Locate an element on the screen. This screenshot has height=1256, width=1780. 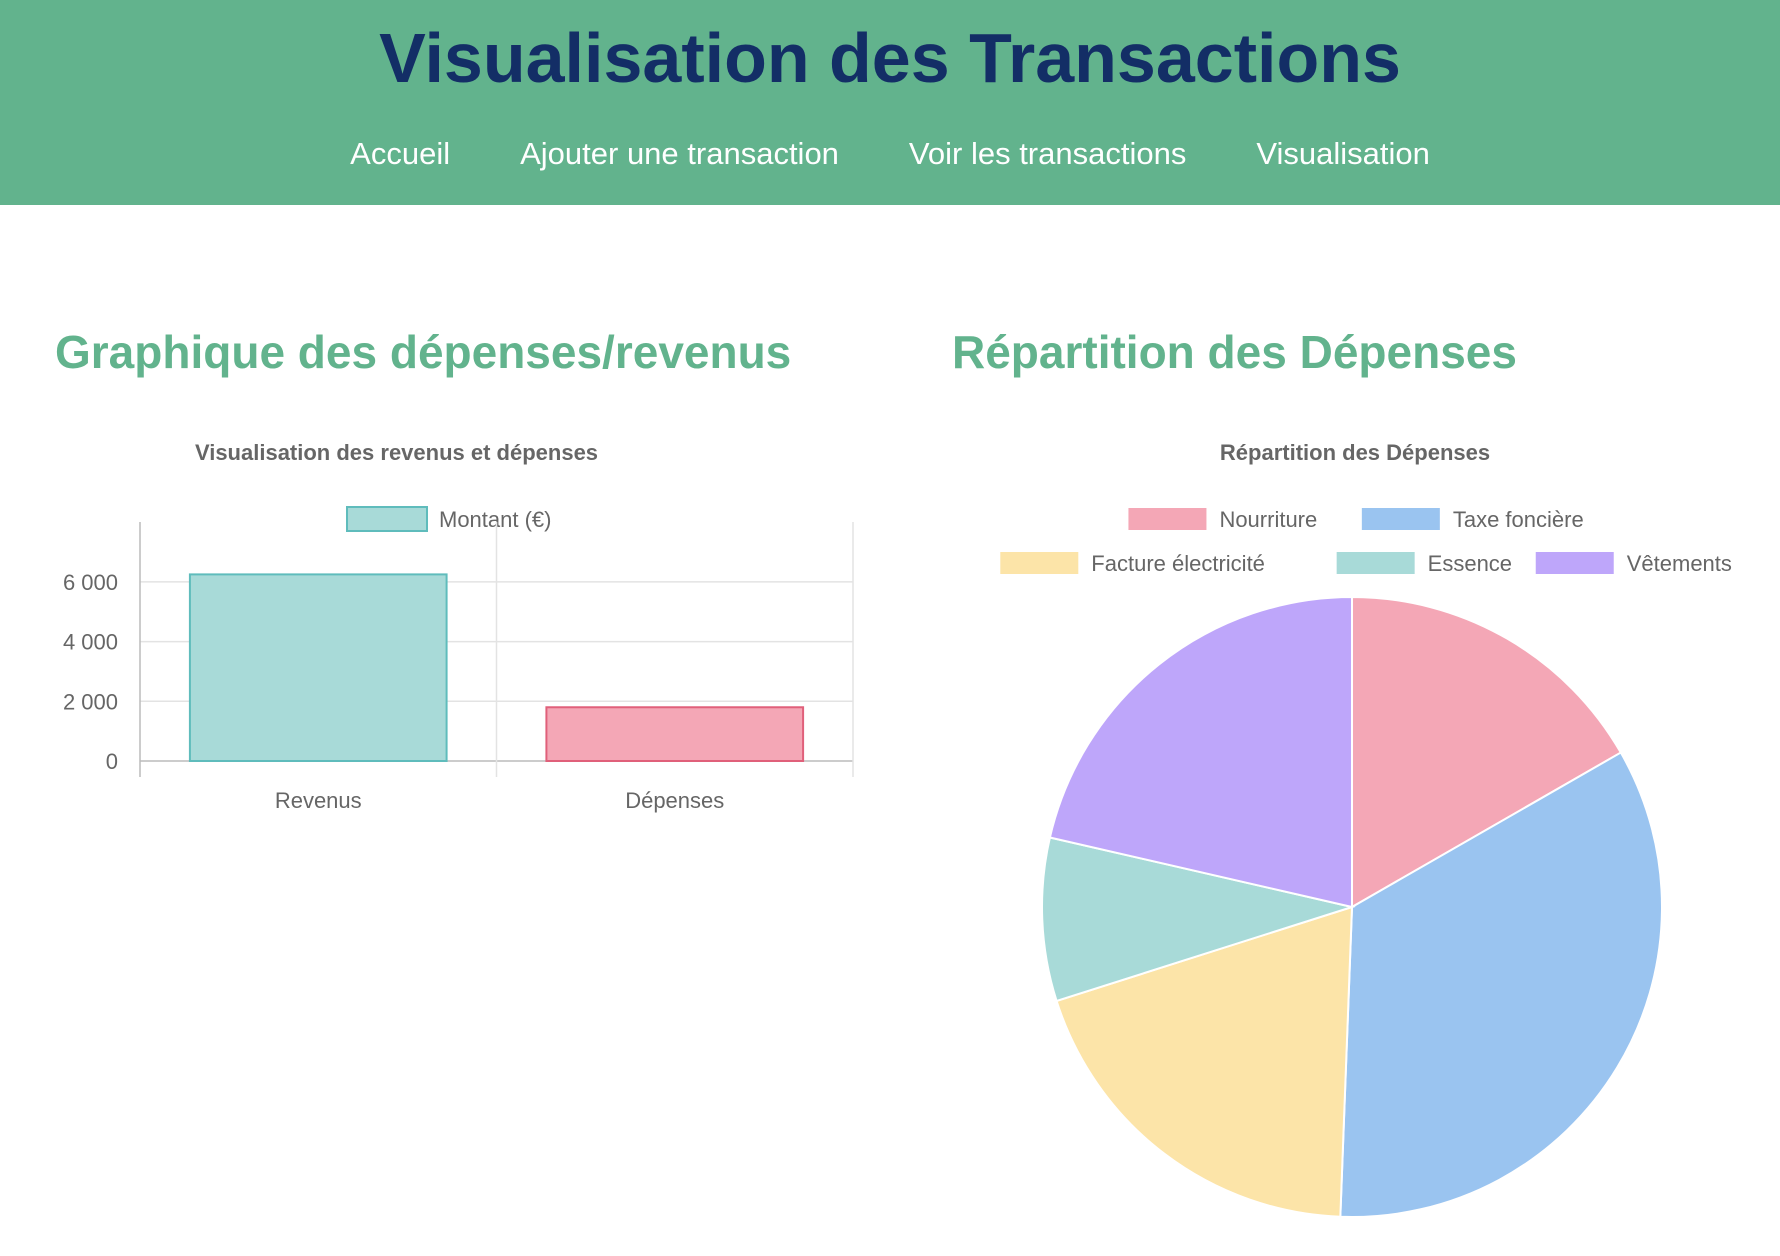
x-tick-label: Dépenses is located at coordinates (674, 800).